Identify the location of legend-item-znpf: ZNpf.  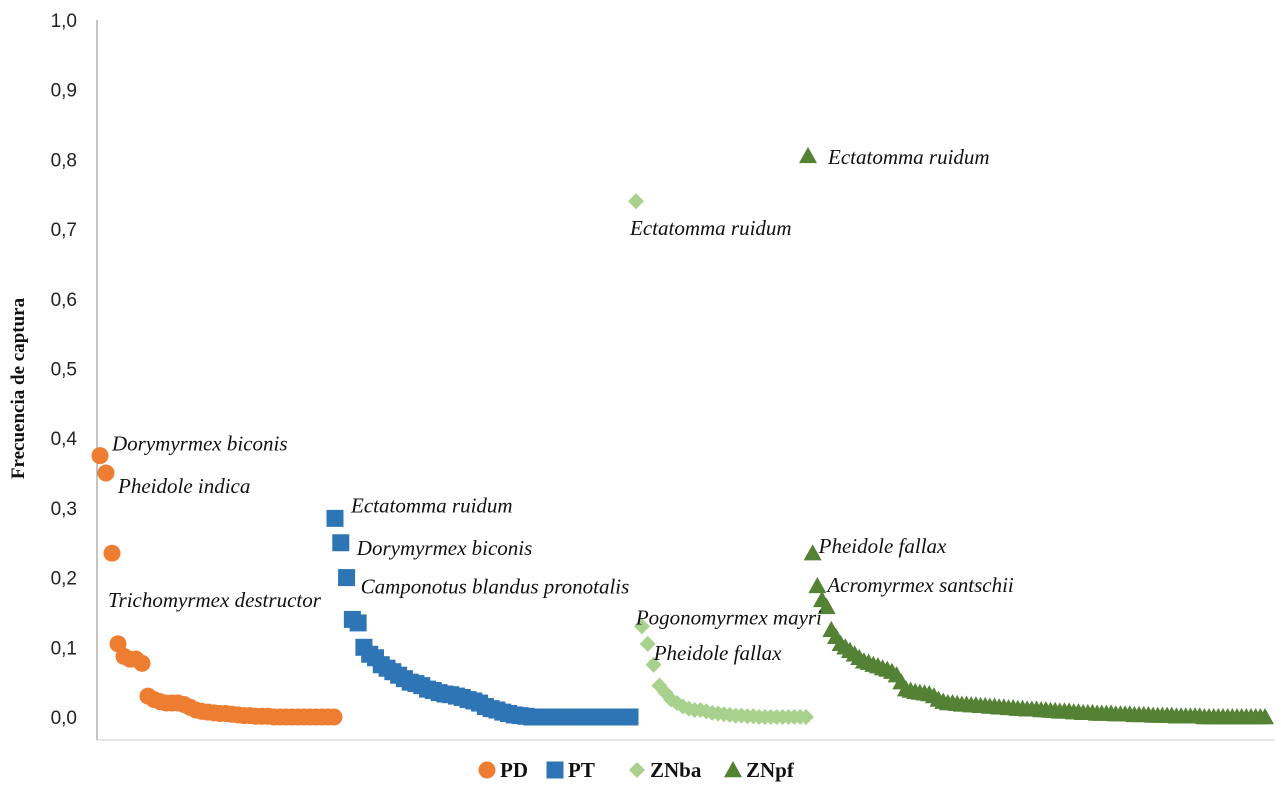
(759, 770).